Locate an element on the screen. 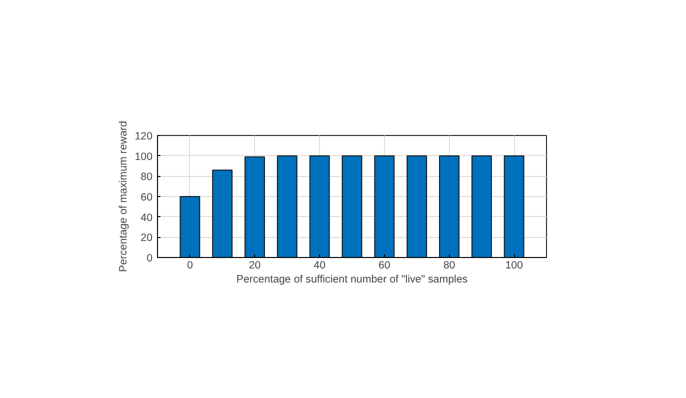 This screenshot has width=686, height=398. x-axis-title: Percentage of sufficient number of "live" samples is located at coordinates (352, 280).